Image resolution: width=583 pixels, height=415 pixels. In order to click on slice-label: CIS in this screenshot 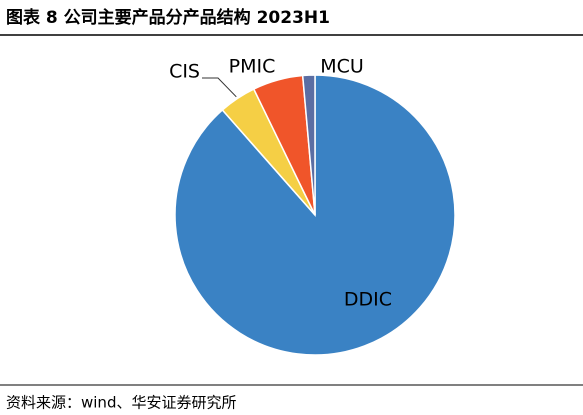, I will do `click(184, 72)`.